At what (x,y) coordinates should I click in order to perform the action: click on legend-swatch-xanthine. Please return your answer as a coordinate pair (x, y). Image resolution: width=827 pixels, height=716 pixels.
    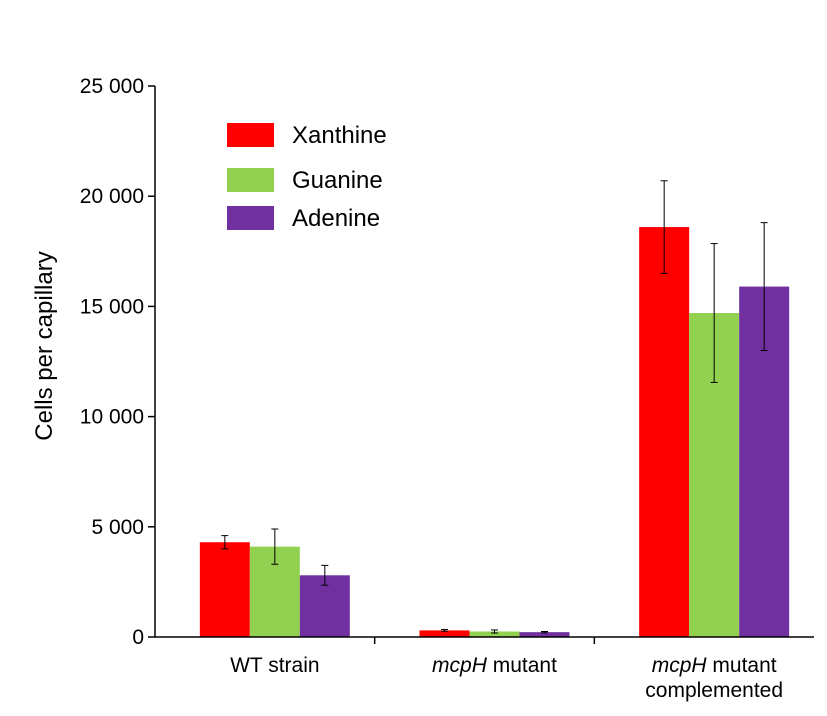
    Looking at the image, I should click on (250, 135).